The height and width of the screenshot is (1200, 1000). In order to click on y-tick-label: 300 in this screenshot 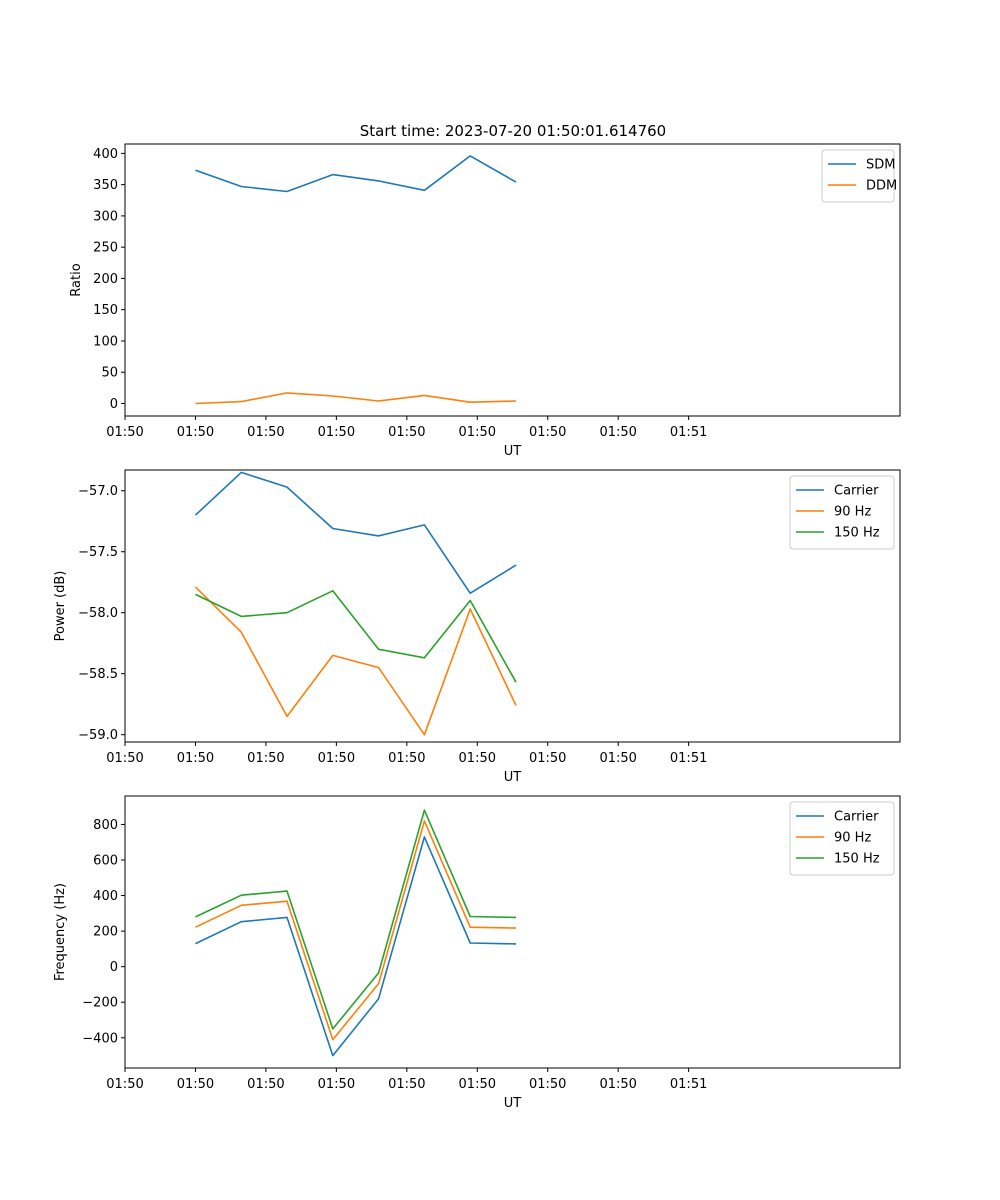, I will do `click(105, 216)`.